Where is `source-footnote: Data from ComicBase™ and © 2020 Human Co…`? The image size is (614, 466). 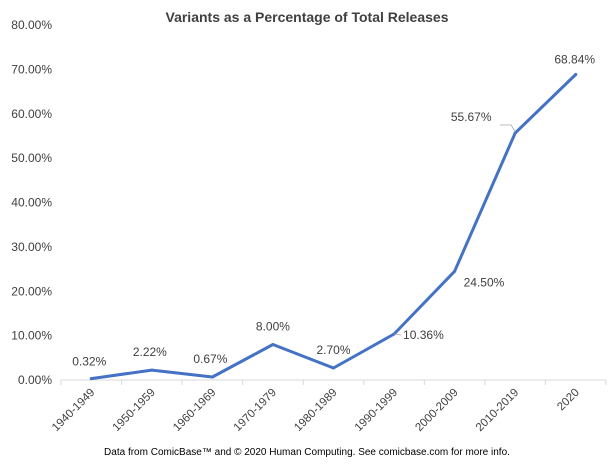 source-footnote: Data from ComicBase™ and © 2020 Human Co… is located at coordinates (307, 452).